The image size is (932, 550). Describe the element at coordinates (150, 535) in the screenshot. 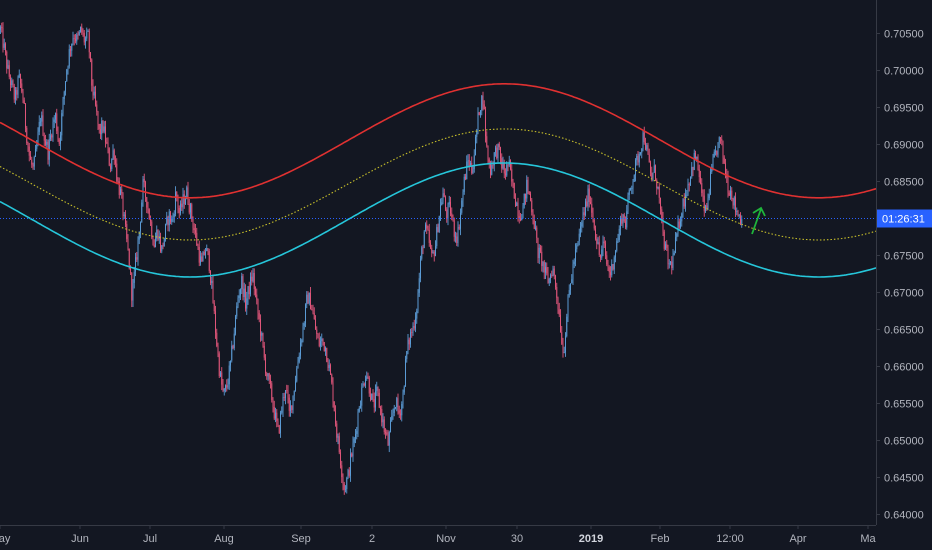

I see `time-tick: Jul` at that location.